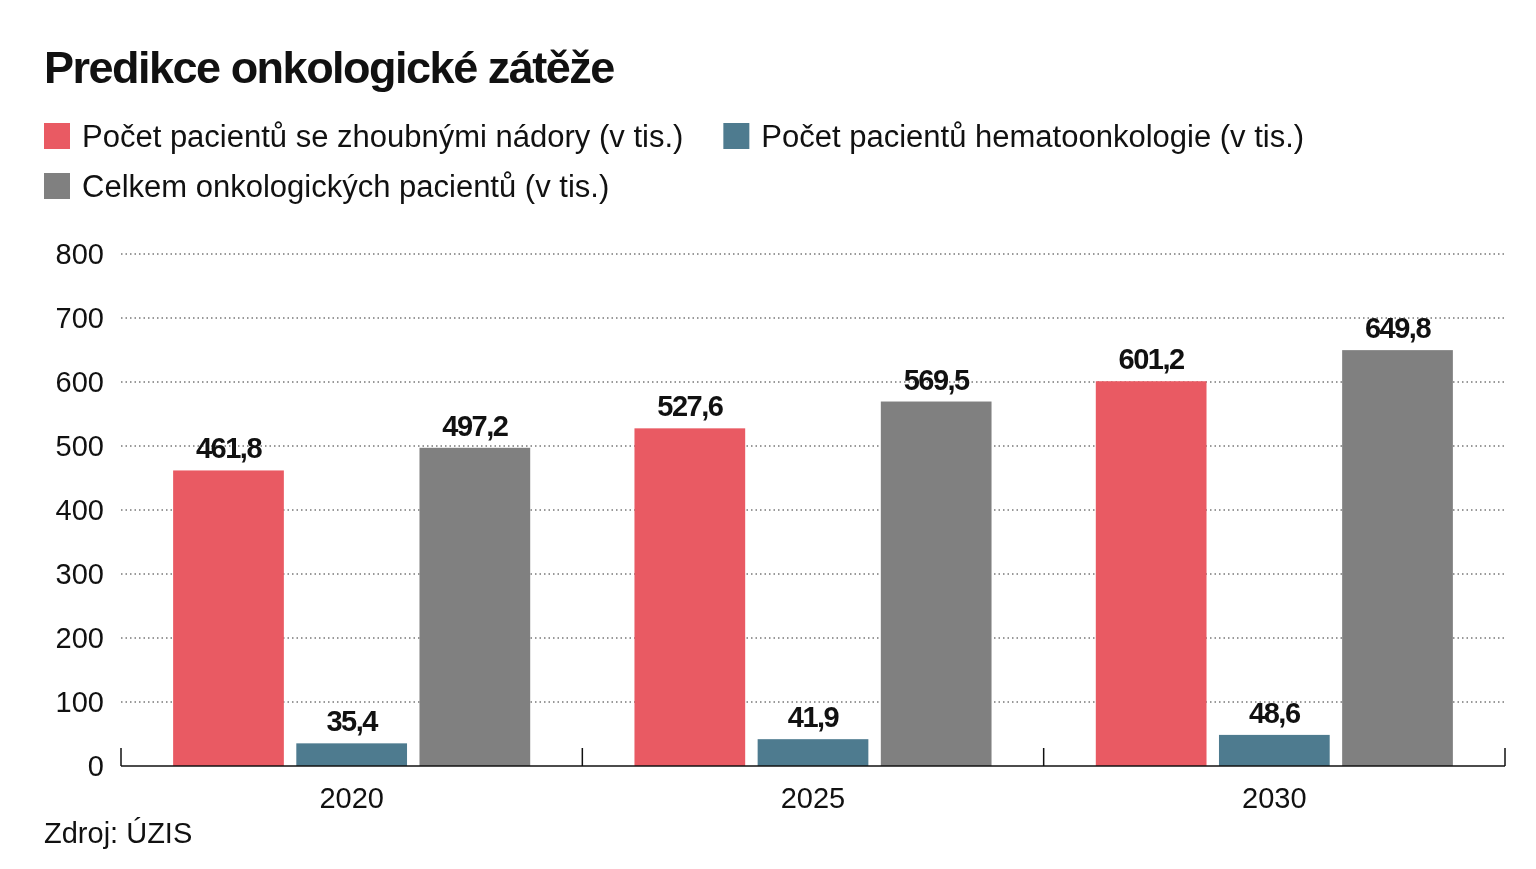 This screenshot has height=869, width=1536. What do you see at coordinates (79, 254) in the screenshot?
I see `y-tick-label: 800` at bounding box center [79, 254].